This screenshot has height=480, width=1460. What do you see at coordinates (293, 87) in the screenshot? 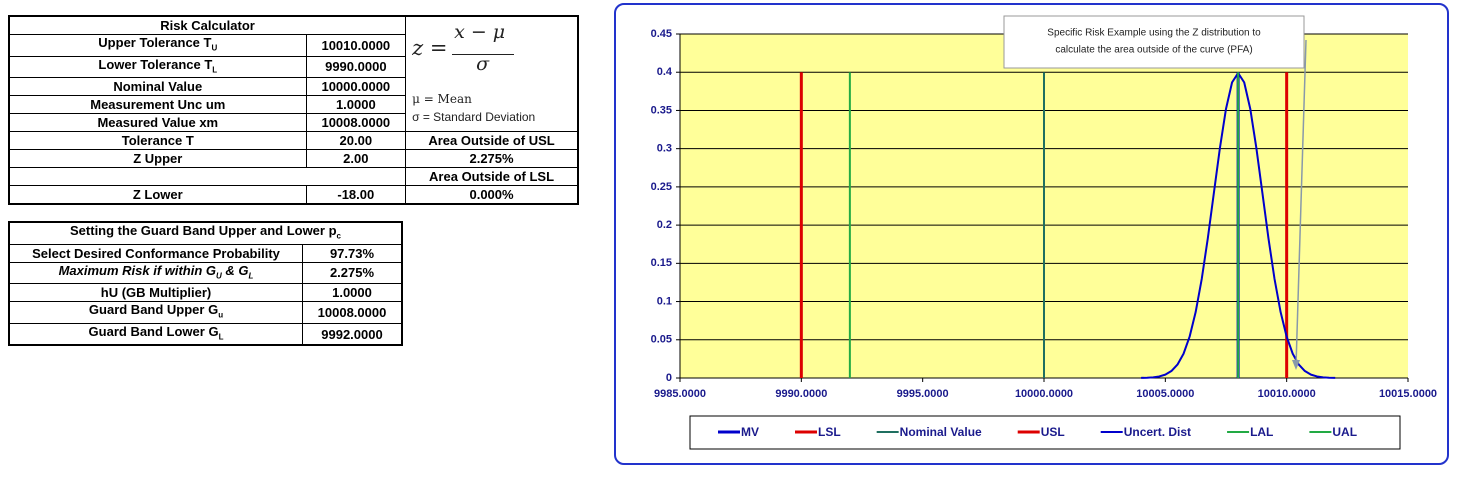
I see `row: Nominal Value 10000.0000` at bounding box center [293, 87].